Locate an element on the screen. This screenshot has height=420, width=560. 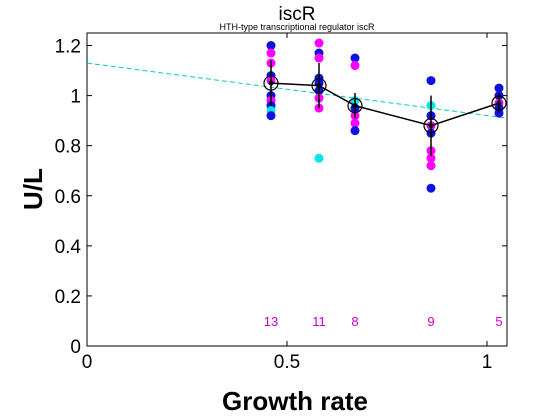
sample-count: 11 is located at coordinates (319, 321).